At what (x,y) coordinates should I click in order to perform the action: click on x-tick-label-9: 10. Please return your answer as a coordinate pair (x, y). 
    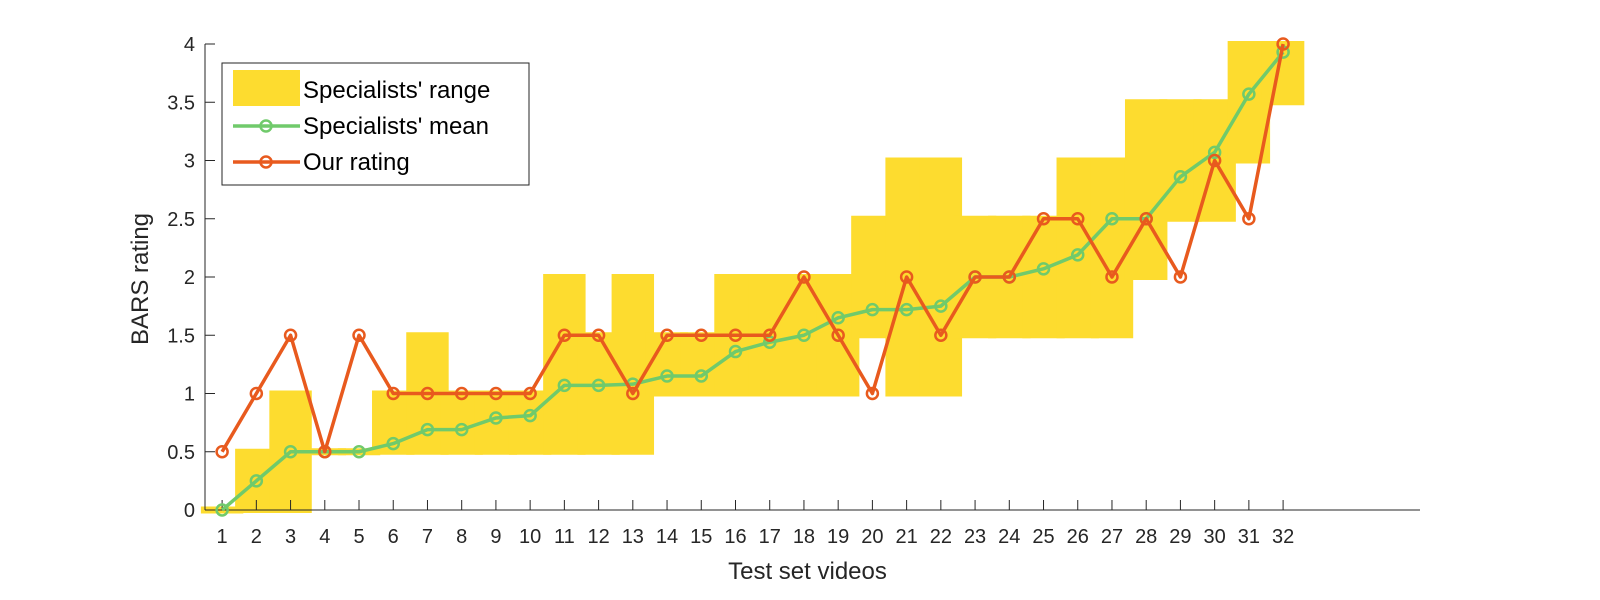
    Looking at the image, I should click on (530, 537).